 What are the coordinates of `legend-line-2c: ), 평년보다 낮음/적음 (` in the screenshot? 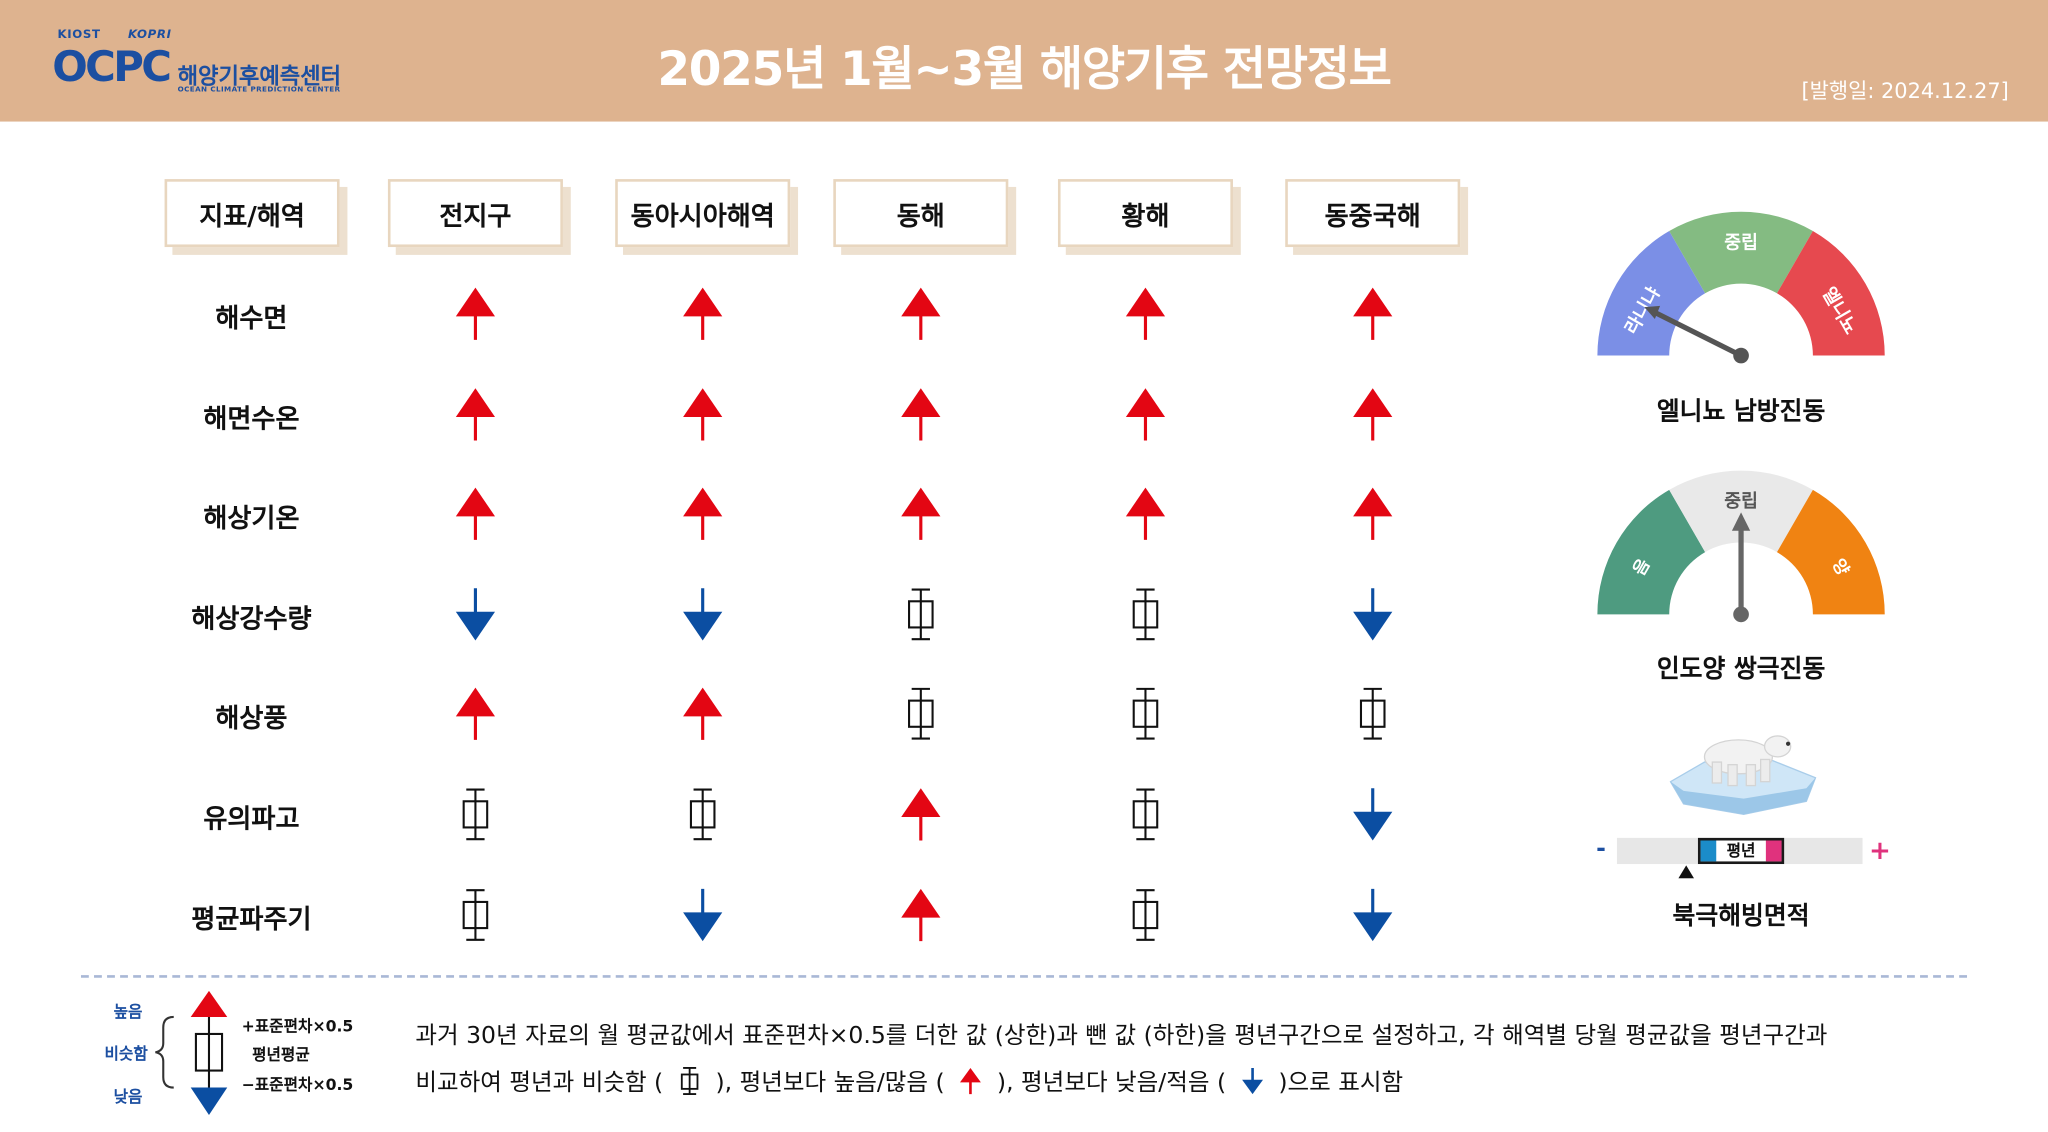 It's located at (1111, 1083).